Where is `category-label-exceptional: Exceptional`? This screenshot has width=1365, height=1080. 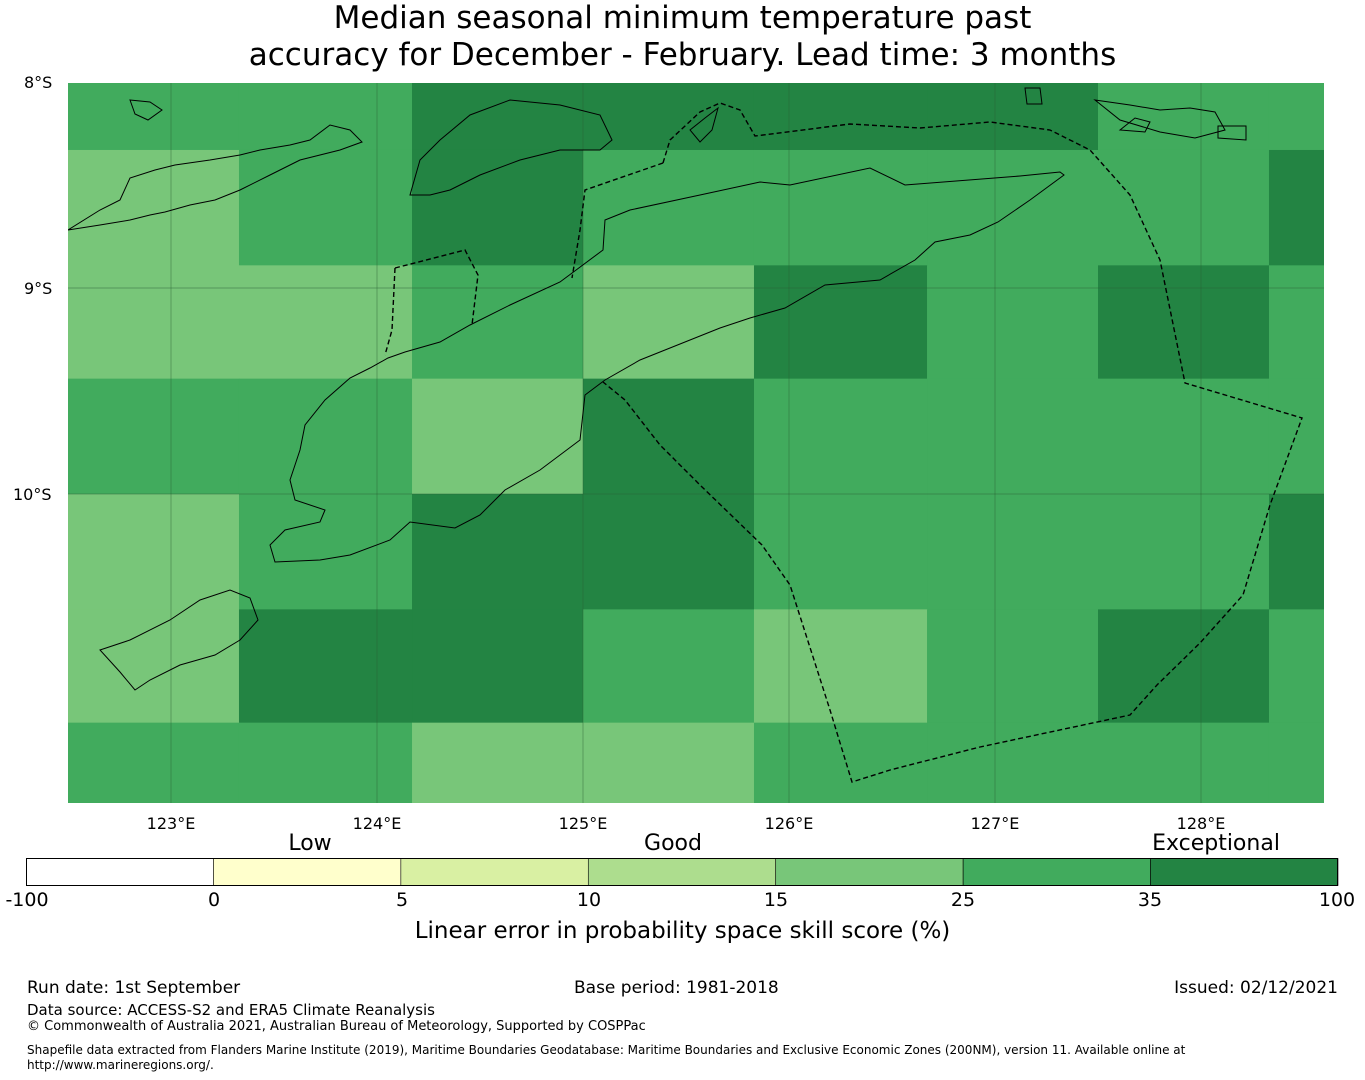 category-label-exceptional: Exceptional is located at coordinates (1216, 843).